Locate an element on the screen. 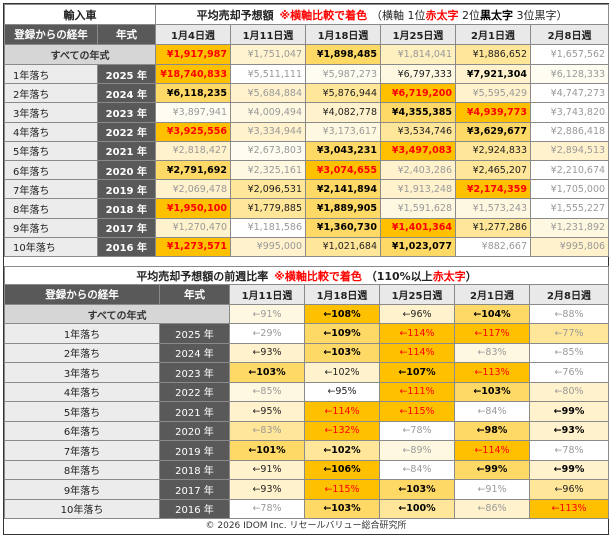 Image resolution: width=612 pixels, height=538 pixels. price-cell: ¥2,673,803 is located at coordinates (268, 150).